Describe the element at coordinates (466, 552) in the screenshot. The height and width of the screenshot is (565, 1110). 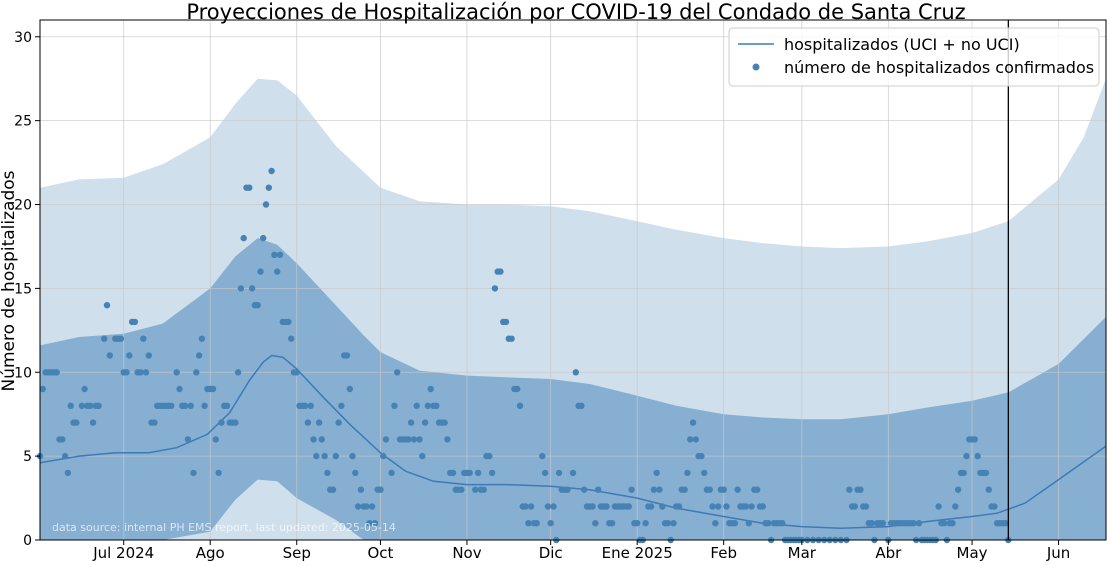
I see `x-tick-label: Nov` at that location.